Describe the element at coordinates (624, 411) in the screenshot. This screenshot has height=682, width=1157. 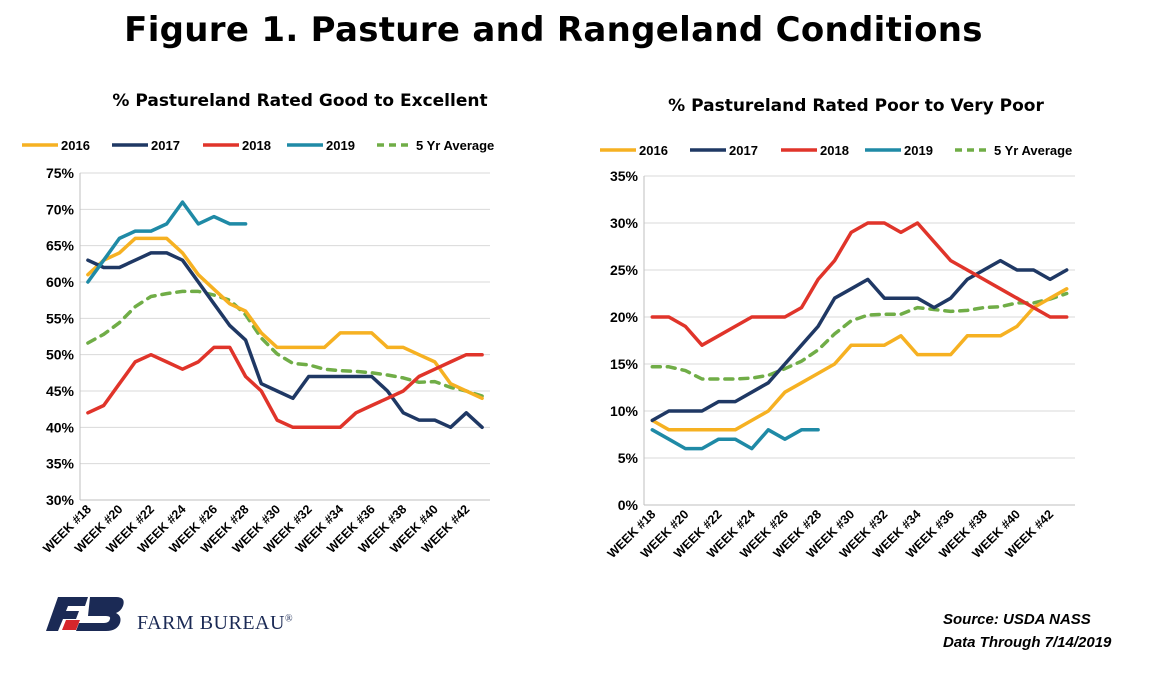
I see `y-tick-label: 10%` at that location.